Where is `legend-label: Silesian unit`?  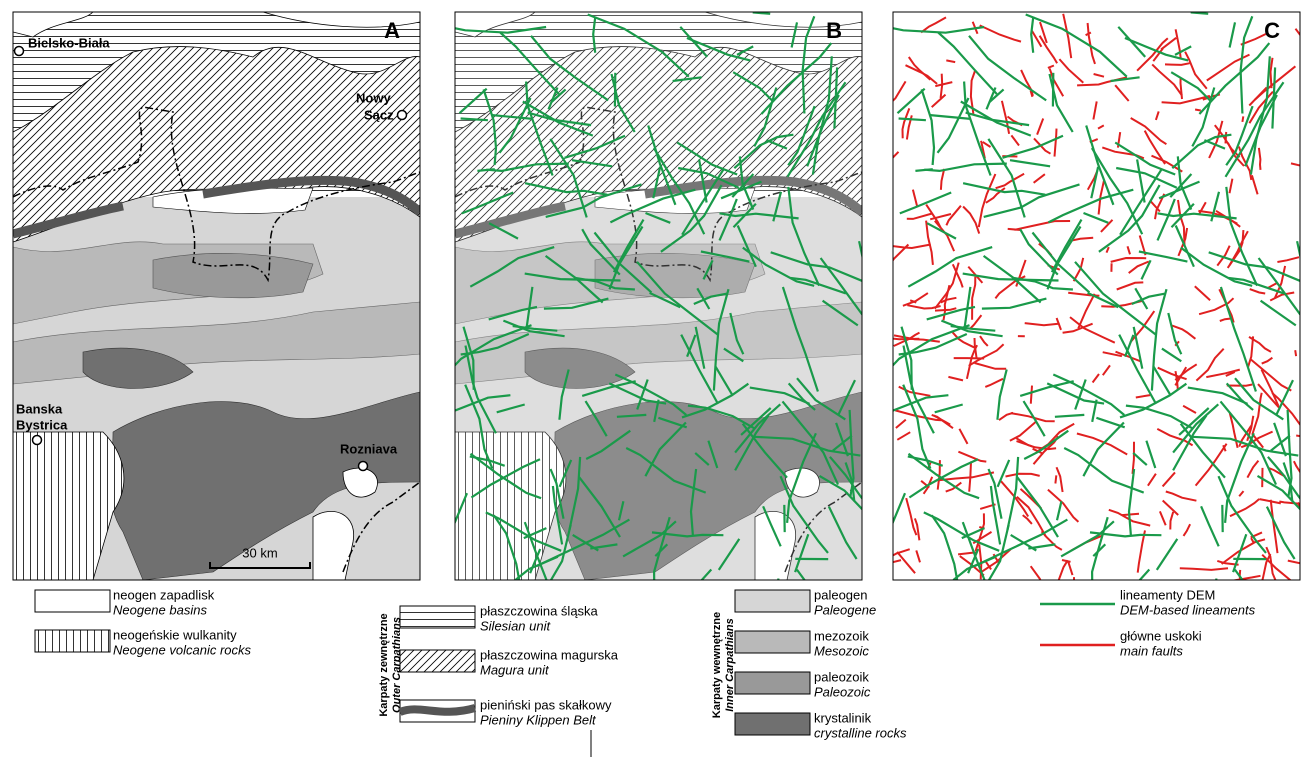 legend-label: Silesian unit is located at coordinates (515, 625).